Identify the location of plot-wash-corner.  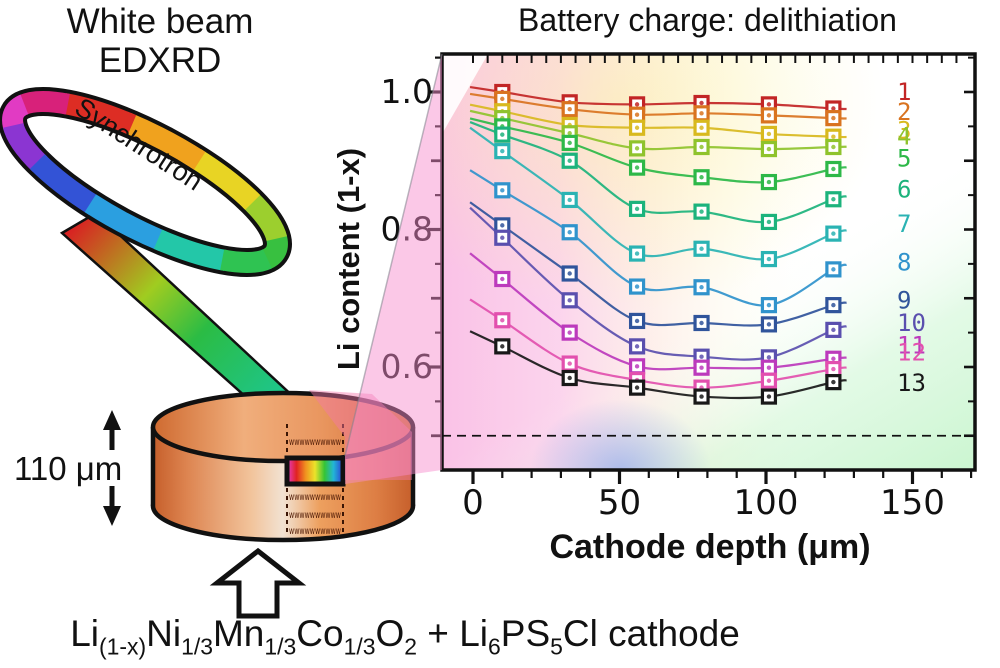
(465, 94).